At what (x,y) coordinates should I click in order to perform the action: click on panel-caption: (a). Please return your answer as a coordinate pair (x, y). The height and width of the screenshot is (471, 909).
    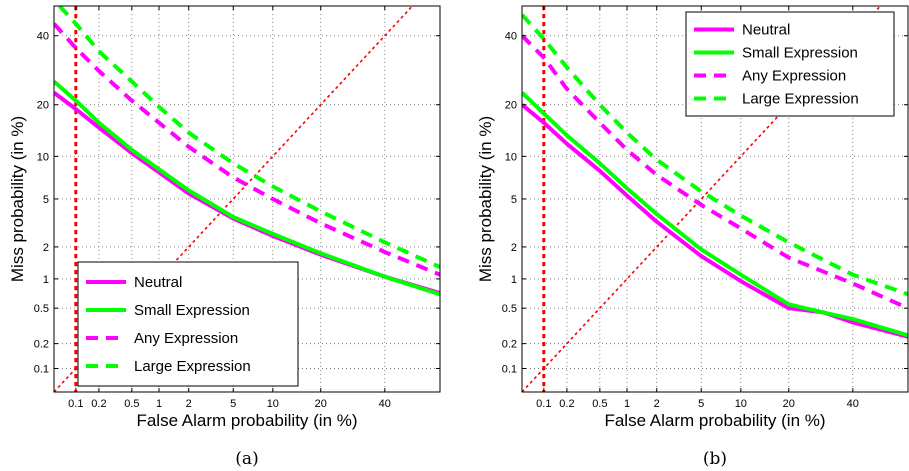
    Looking at the image, I should click on (246, 459).